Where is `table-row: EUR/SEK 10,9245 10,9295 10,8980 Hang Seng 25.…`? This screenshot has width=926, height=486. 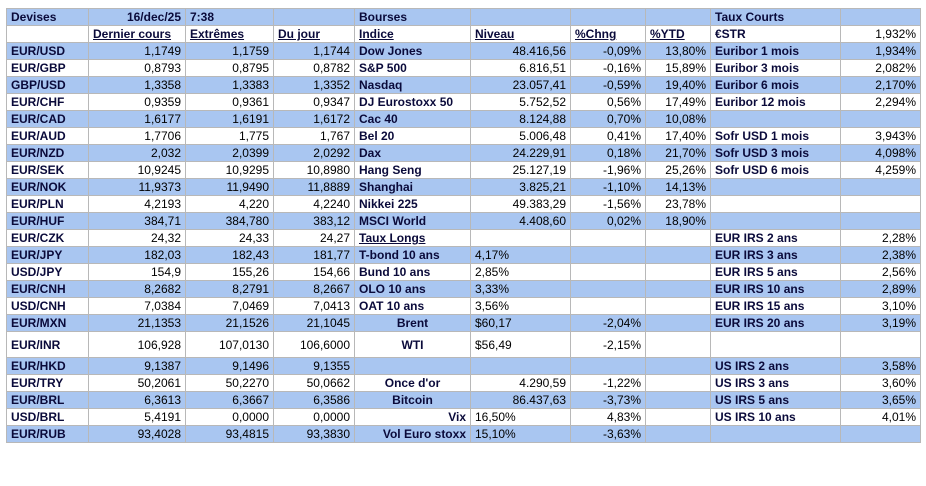 table-row: EUR/SEK 10,9245 10,9295 10,8980 Hang Seng 25.… is located at coordinates (463, 170).